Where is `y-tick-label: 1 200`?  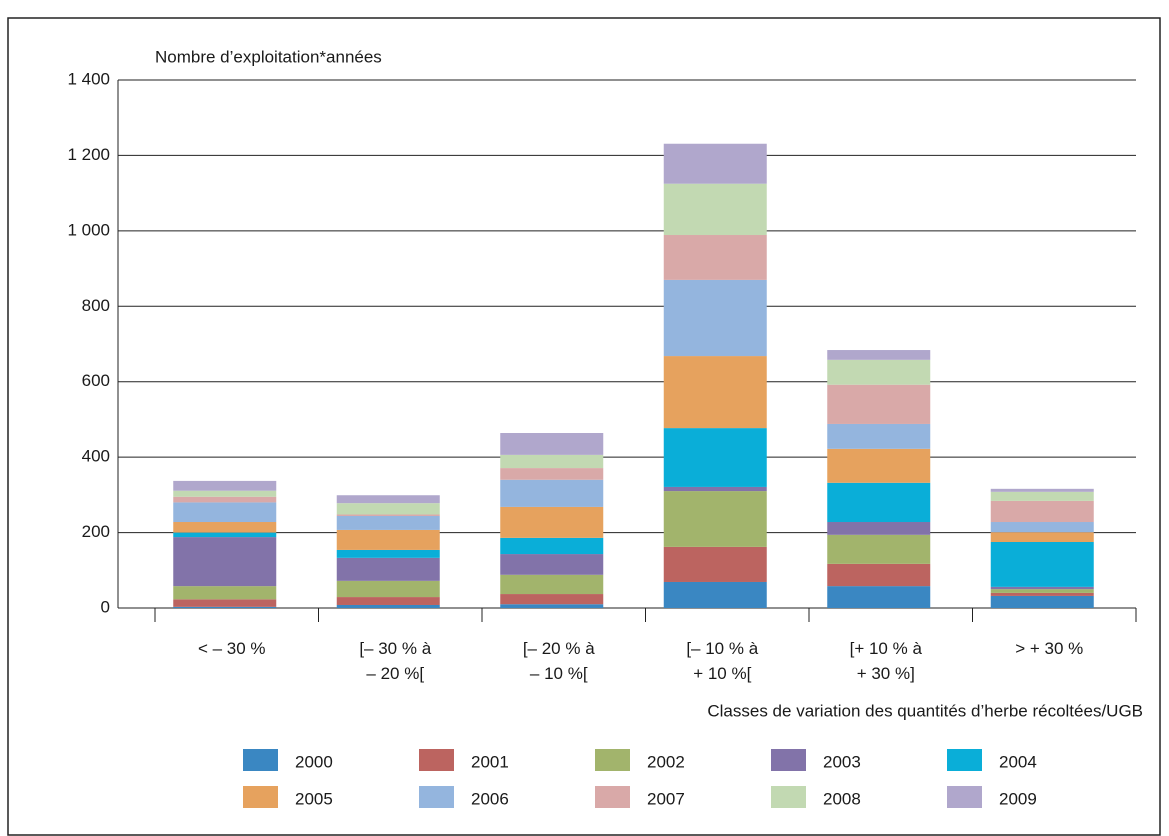 y-tick-label: 1 200 is located at coordinates (88, 154).